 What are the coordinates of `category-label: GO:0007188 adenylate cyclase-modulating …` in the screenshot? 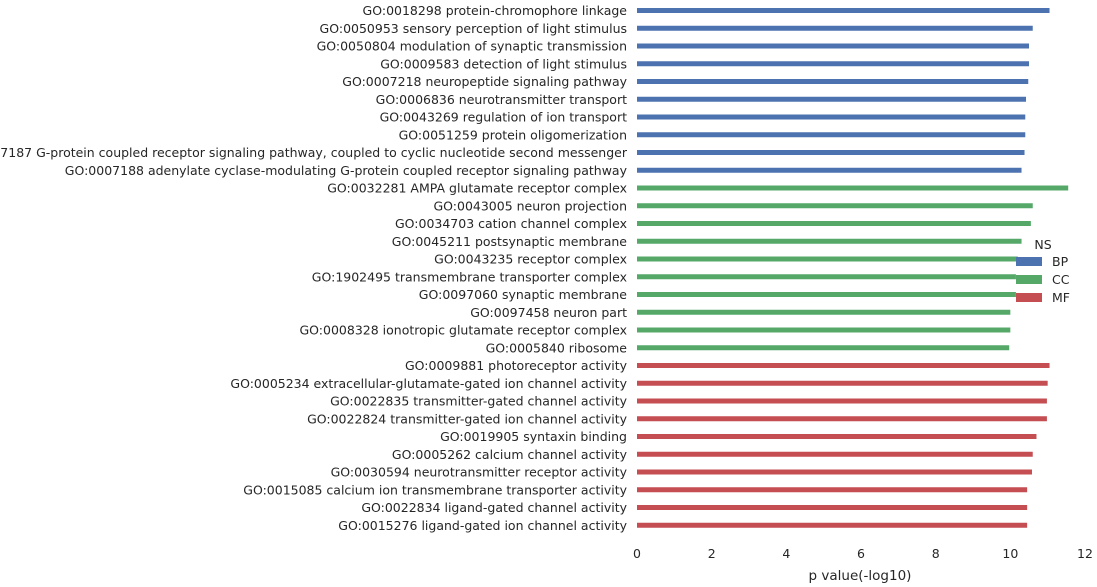 It's located at (346, 170).